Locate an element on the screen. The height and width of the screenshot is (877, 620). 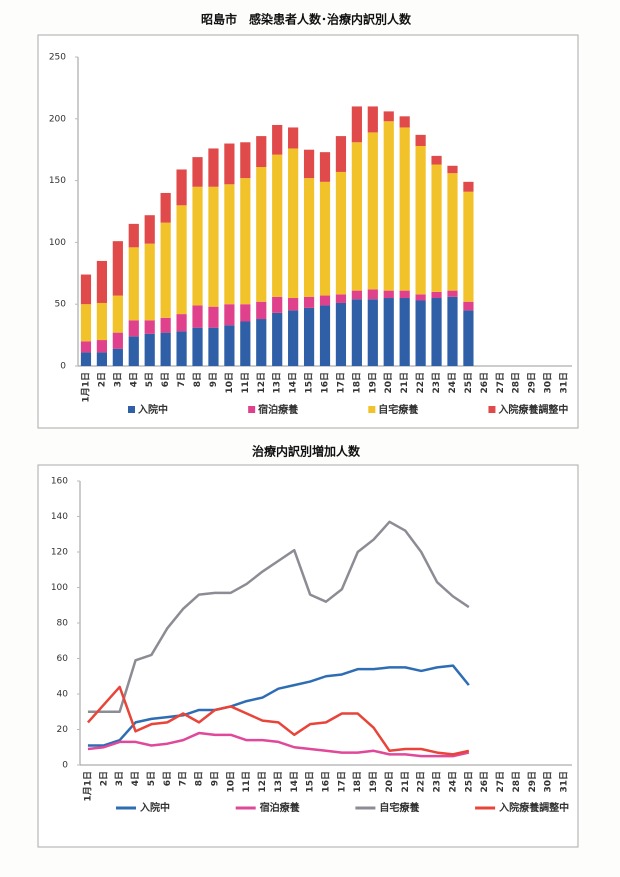
y-tick-label: 250 is located at coordinates (57, 58).